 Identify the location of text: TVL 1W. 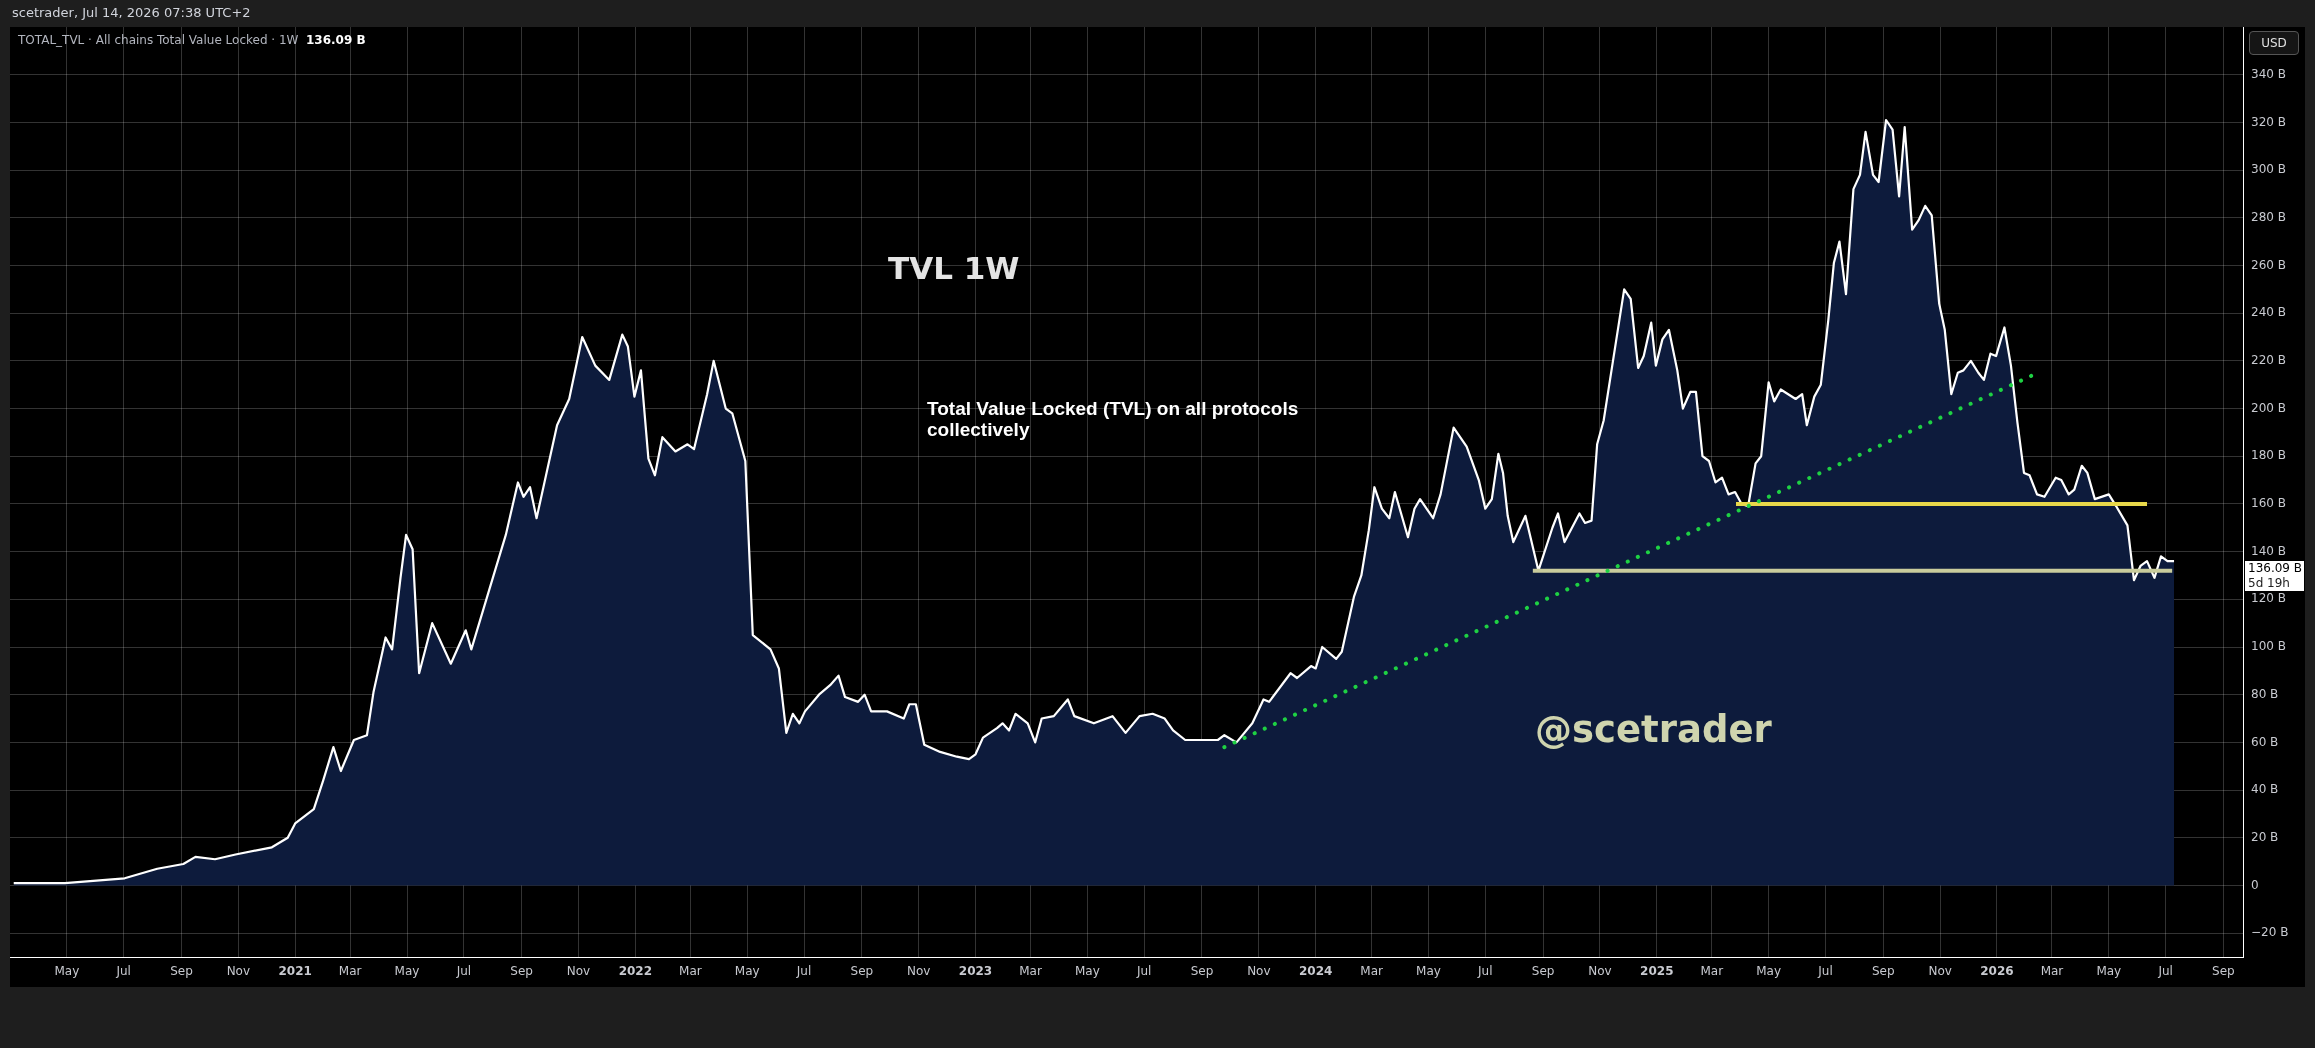
(954, 268).